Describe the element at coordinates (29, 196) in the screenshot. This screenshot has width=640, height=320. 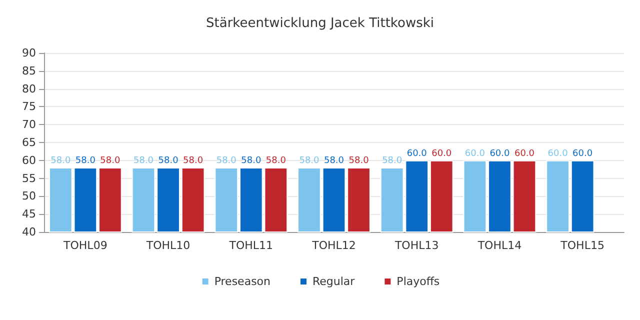
I see `y-tick-label: 50` at that location.